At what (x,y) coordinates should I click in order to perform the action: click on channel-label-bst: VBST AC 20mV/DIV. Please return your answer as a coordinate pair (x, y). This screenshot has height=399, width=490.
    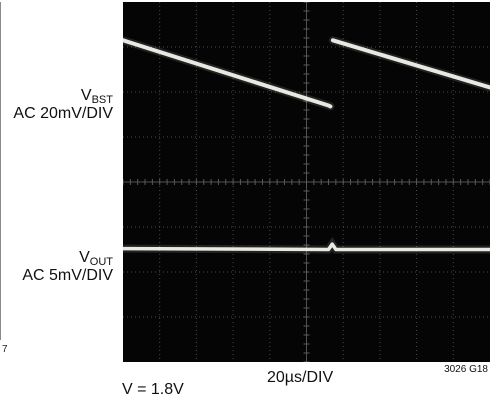
    Looking at the image, I should click on (63, 105).